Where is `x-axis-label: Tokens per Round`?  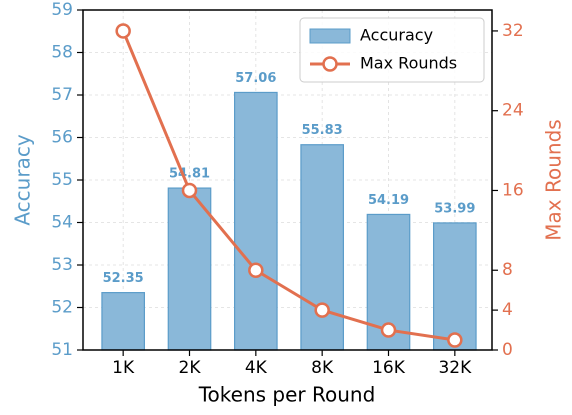
x-axis-label: Tokens per Round is located at coordinates (287, 395).